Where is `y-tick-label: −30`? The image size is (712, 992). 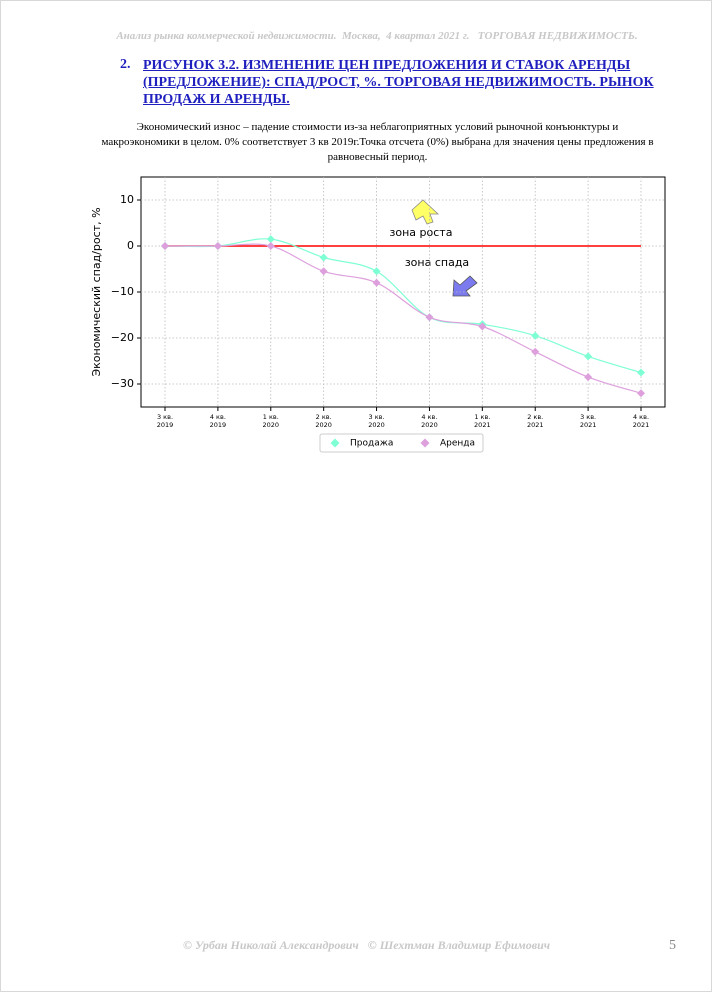
y-tick-label: −30 is located at coordinates (122, 383).